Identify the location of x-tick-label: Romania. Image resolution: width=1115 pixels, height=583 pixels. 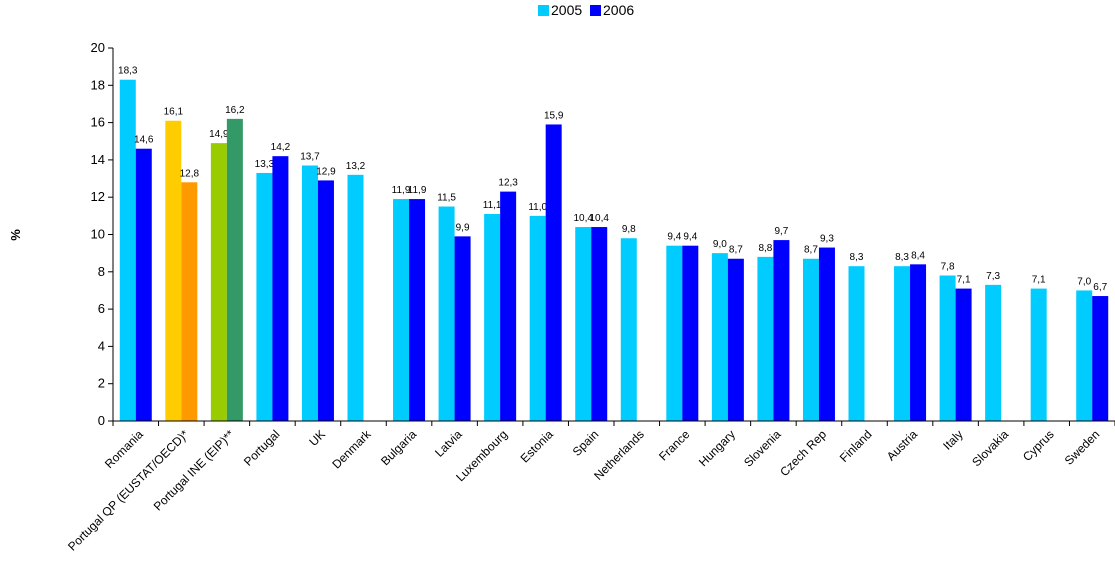
(124, 449).